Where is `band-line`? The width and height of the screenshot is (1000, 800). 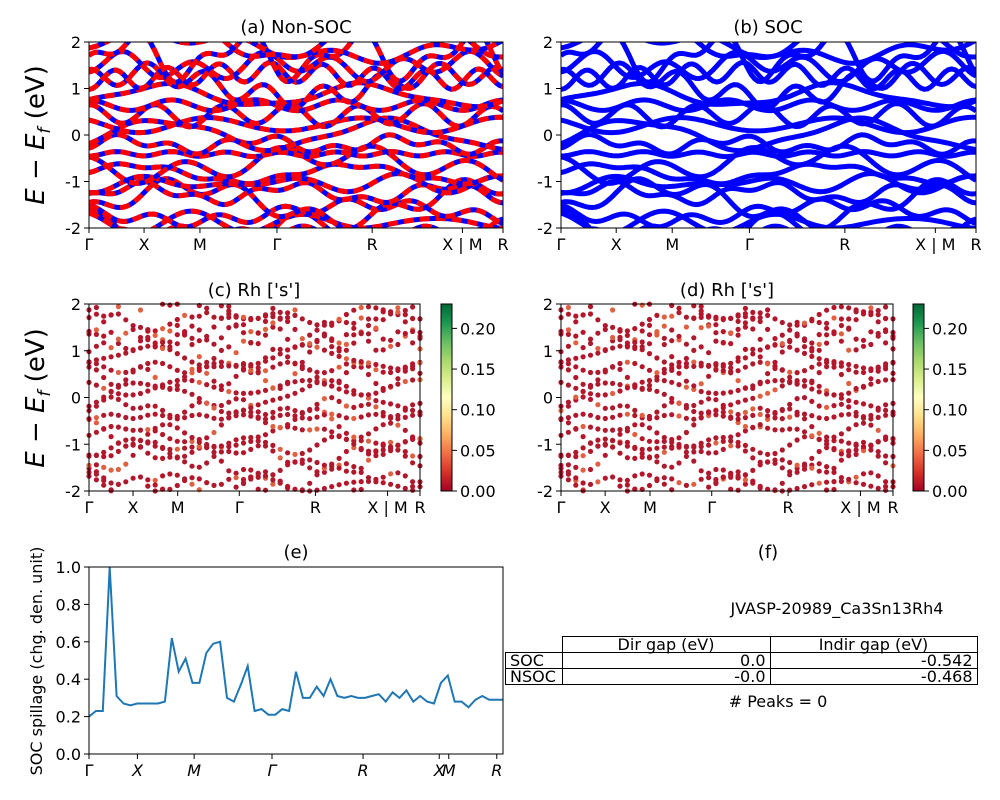 band-line is located at coordinates (768, 86).